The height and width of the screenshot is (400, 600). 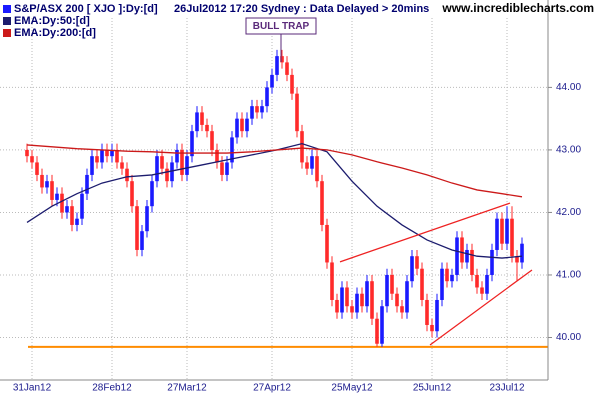 What do you see at coordinates (274, 171) in the screenshot?
I see `ema-line` at bounding box center [274, 171].